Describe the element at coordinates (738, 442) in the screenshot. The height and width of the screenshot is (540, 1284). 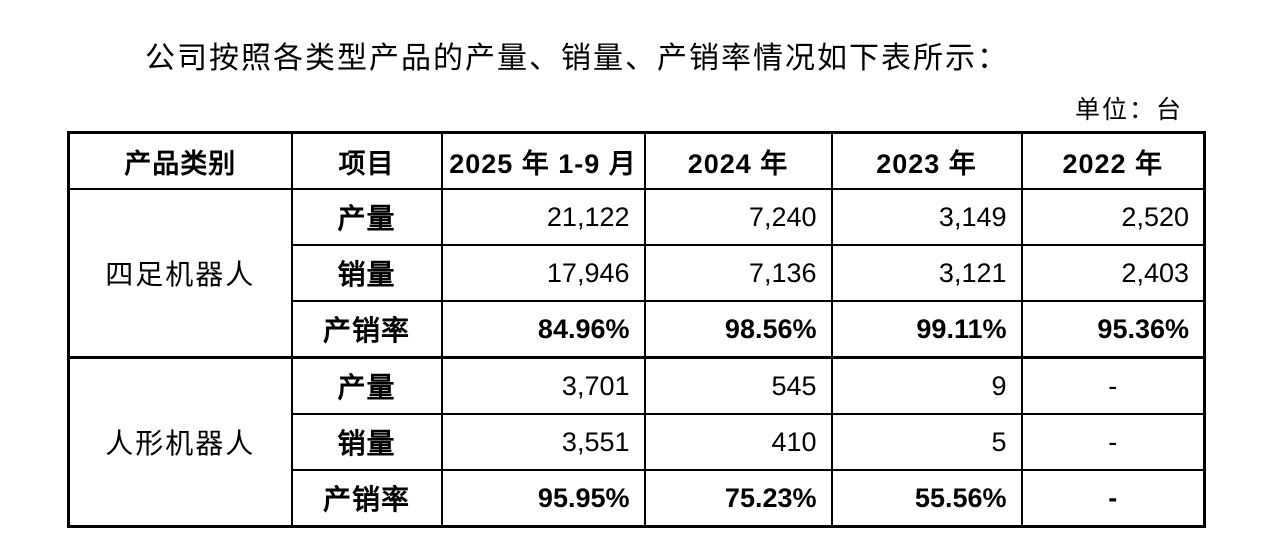
I see `value-cell: 410` at that location.